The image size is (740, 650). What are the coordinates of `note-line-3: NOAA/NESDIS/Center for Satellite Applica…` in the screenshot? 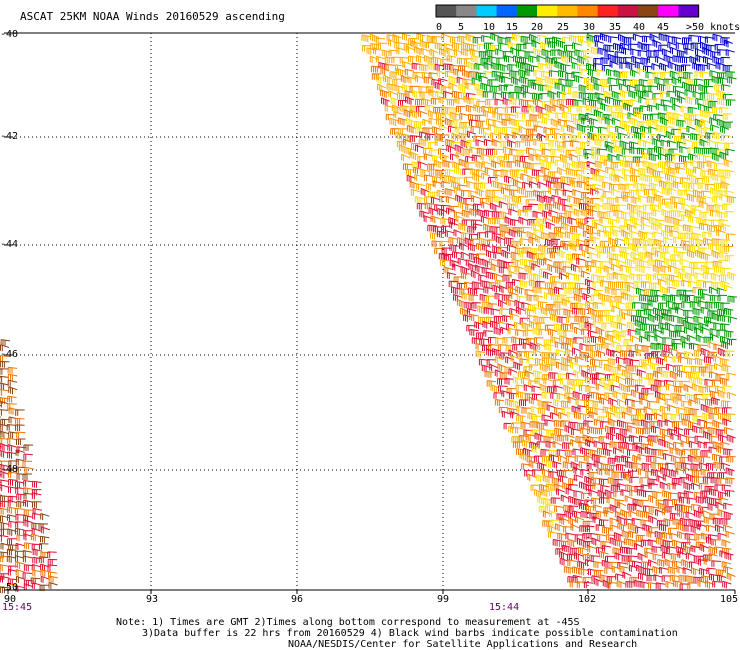 It's located at (463, 644).